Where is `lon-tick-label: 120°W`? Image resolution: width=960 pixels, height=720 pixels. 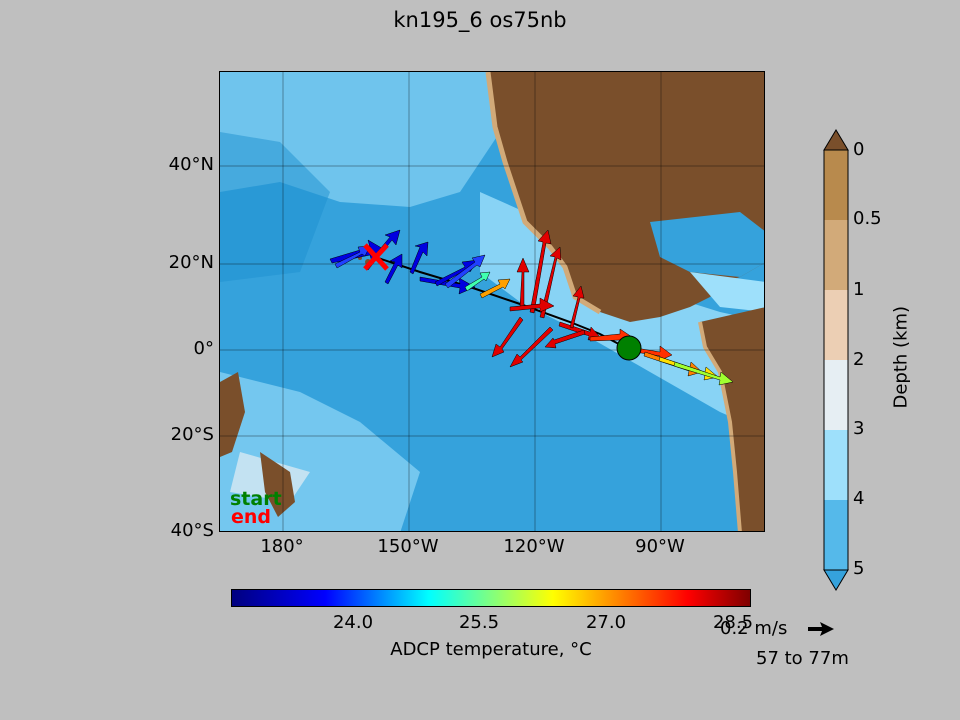
lon-tick-label: 120°W is located at coordinates (534, 546).